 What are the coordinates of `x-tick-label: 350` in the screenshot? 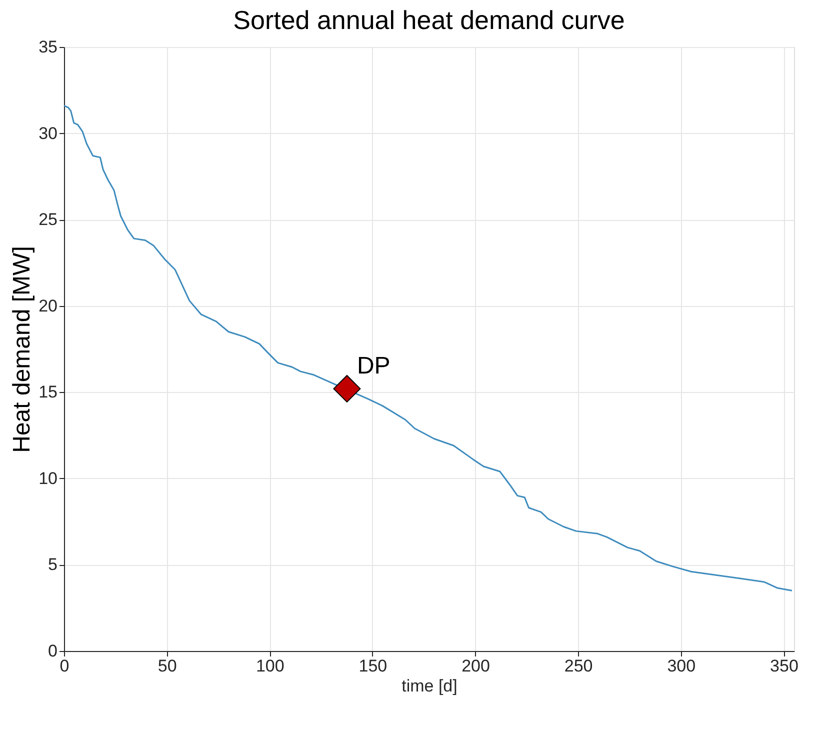 It's located at (784, 666).